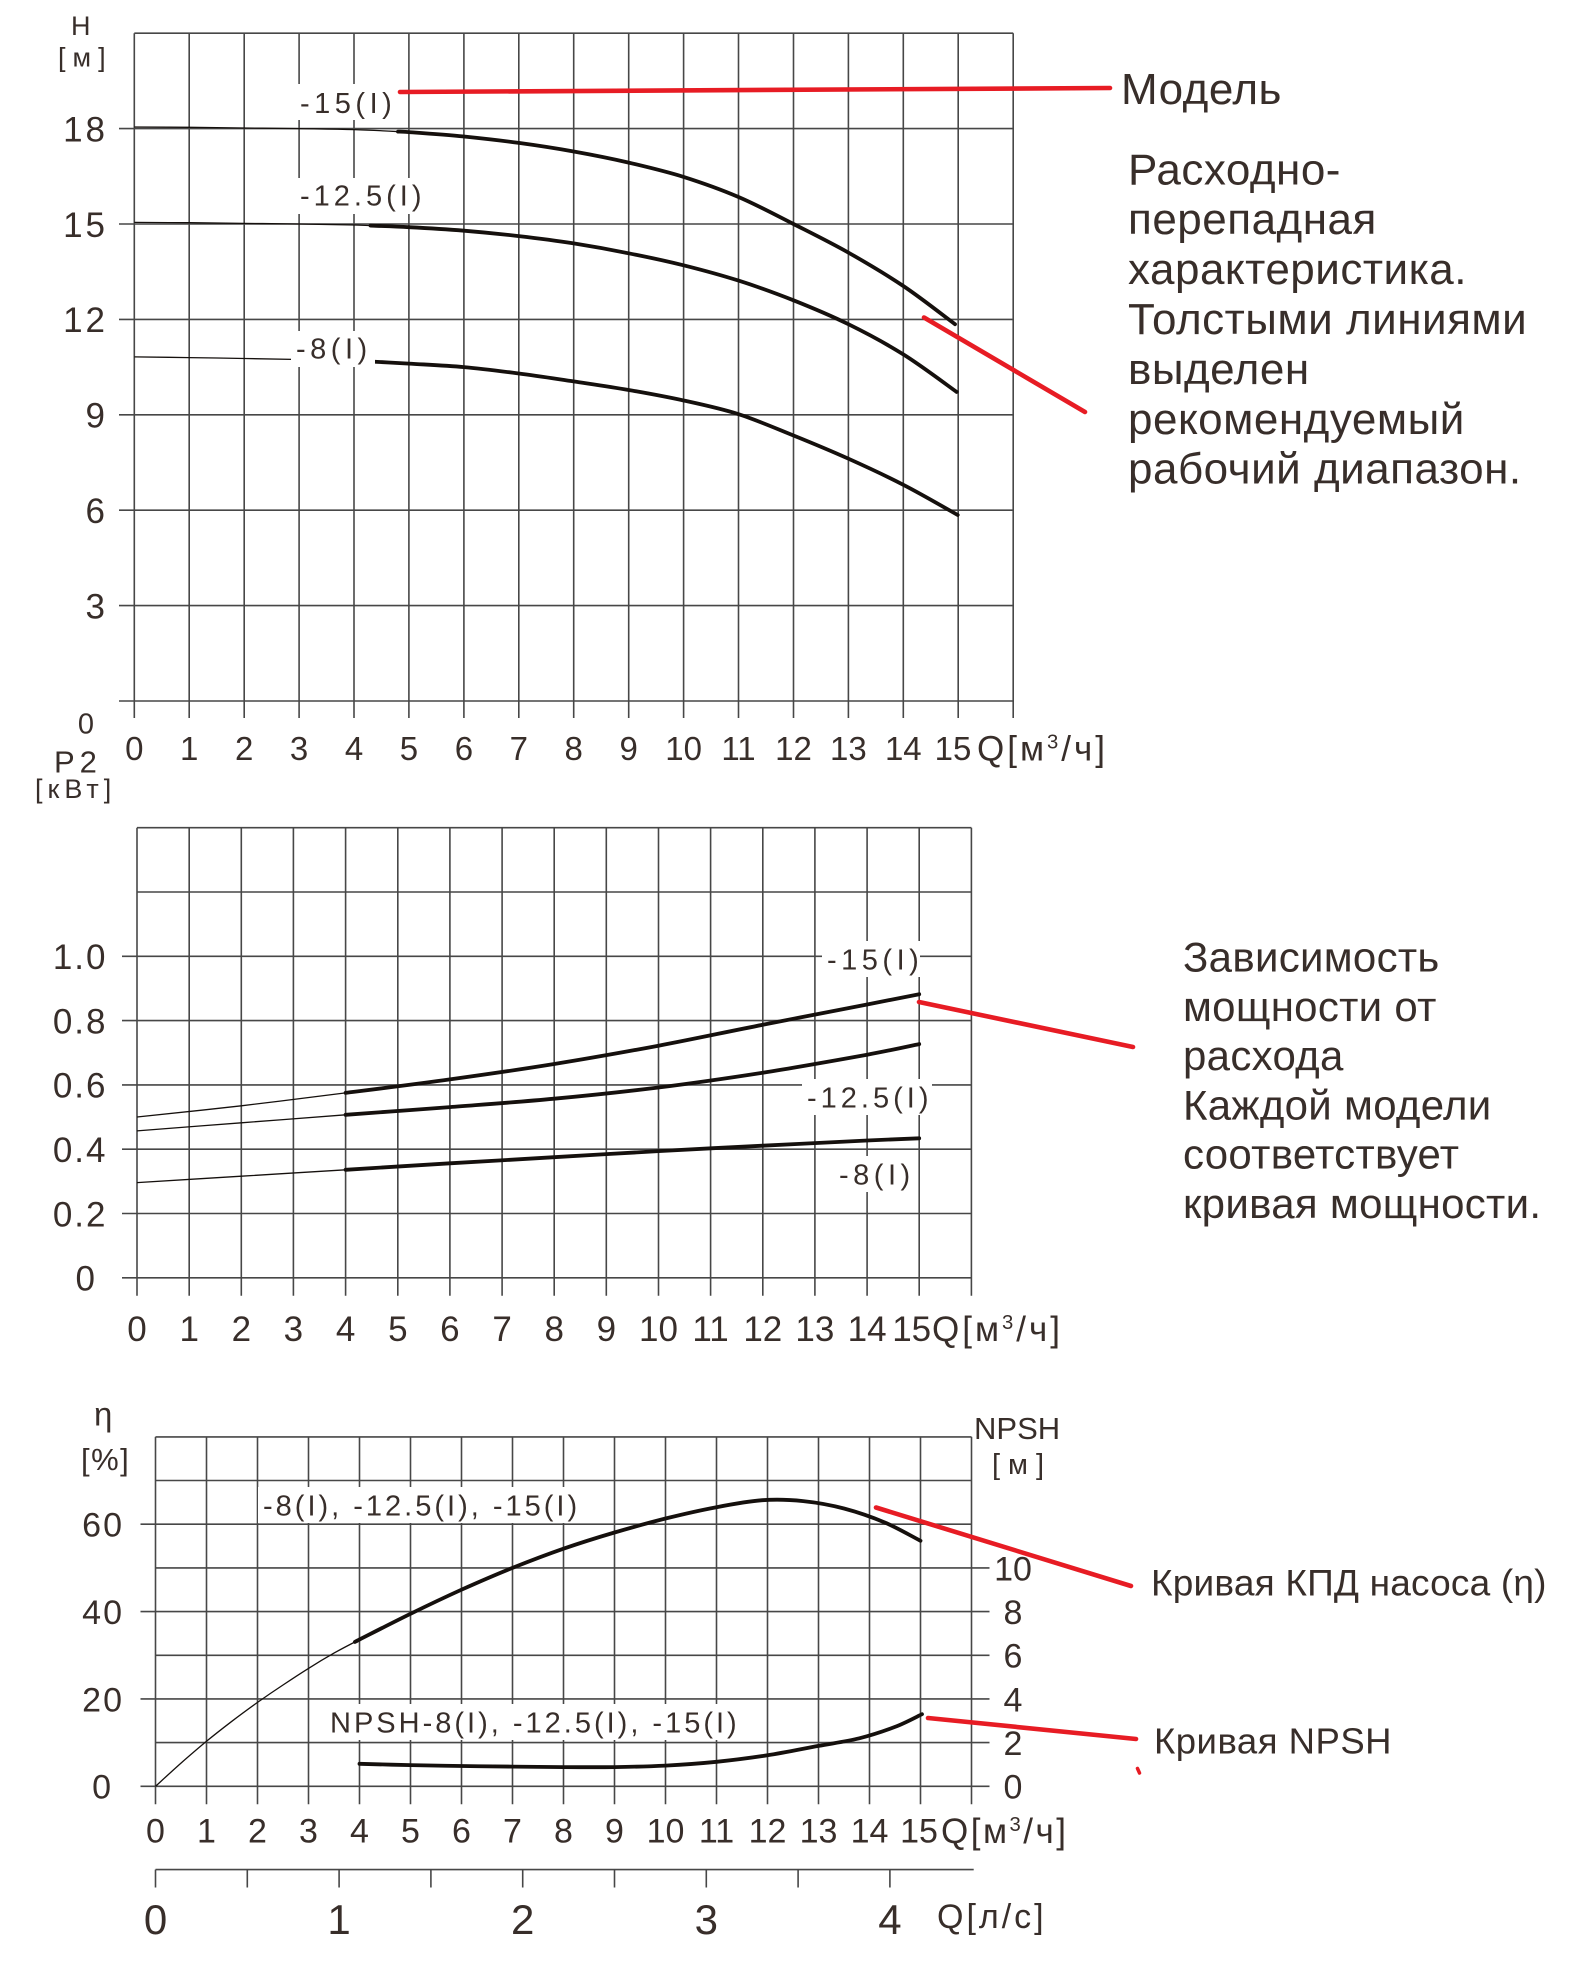  Describe the element at coordinates (1327, 319) in the screenshot. I see `svg-text: Толстыми линиями` at that location.